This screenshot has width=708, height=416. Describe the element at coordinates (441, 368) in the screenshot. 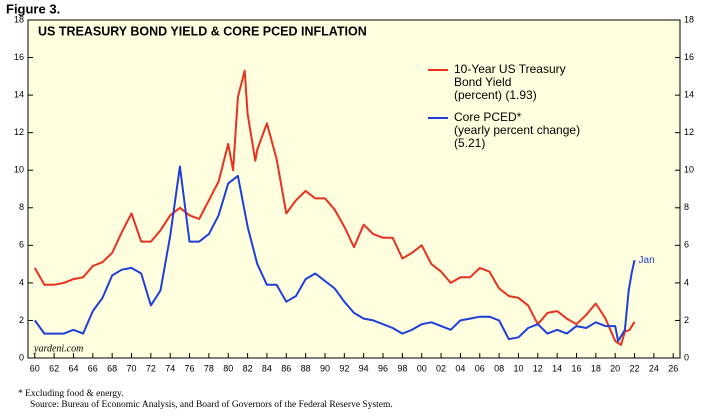

I see `x-tick-label: 02` at that location.